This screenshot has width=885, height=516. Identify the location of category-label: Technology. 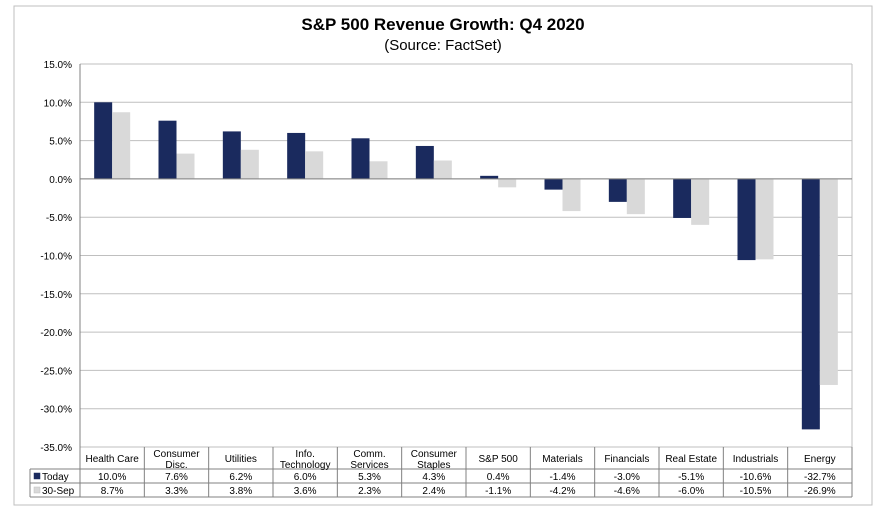
(305, 465).